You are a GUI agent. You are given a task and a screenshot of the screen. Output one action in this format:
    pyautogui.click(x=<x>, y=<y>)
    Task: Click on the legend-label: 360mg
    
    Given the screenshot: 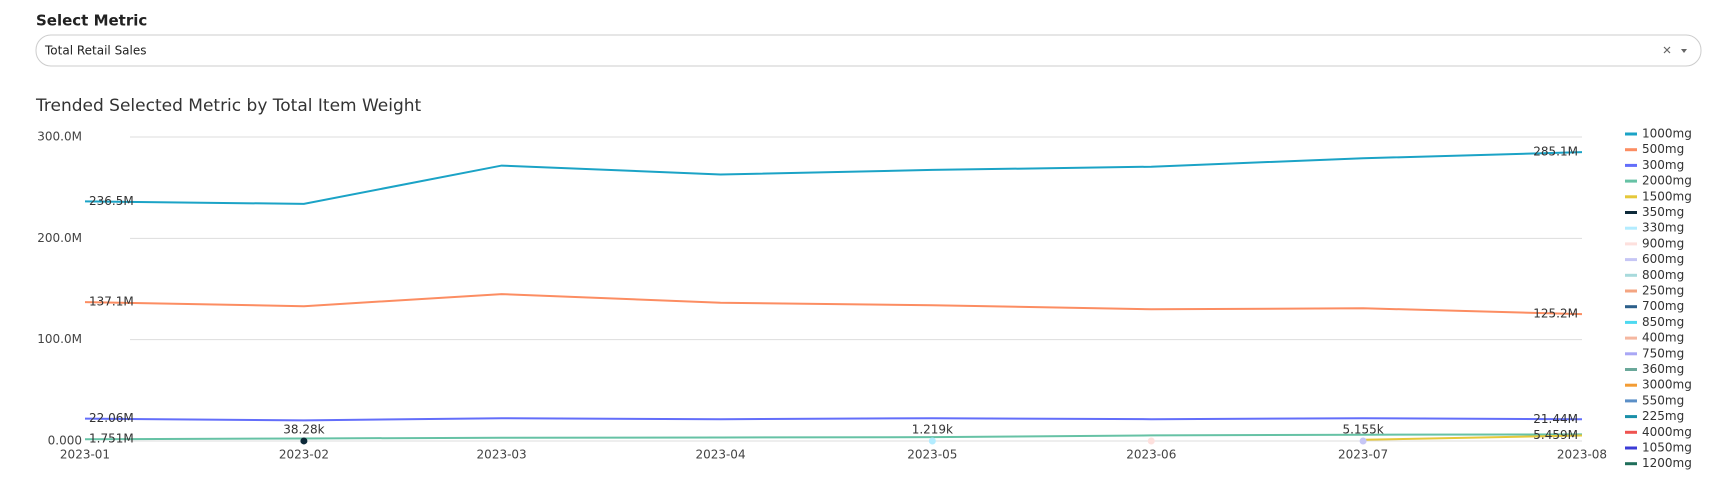 What is the action you would take?
    pyautogui.click(x=1663, y=369)
    